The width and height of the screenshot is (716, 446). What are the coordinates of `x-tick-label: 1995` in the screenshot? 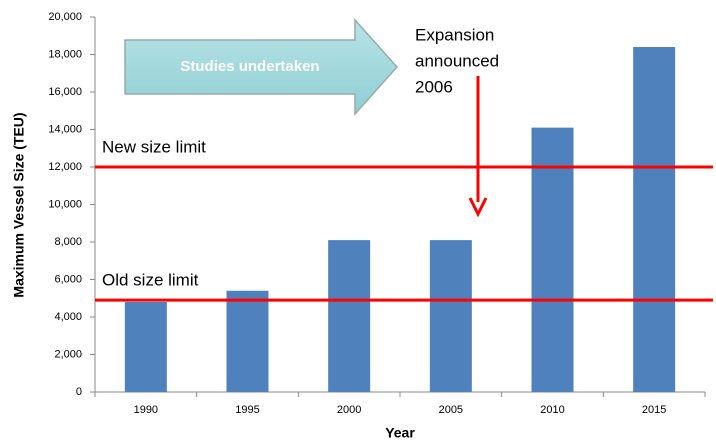 It's located at (247, 410).